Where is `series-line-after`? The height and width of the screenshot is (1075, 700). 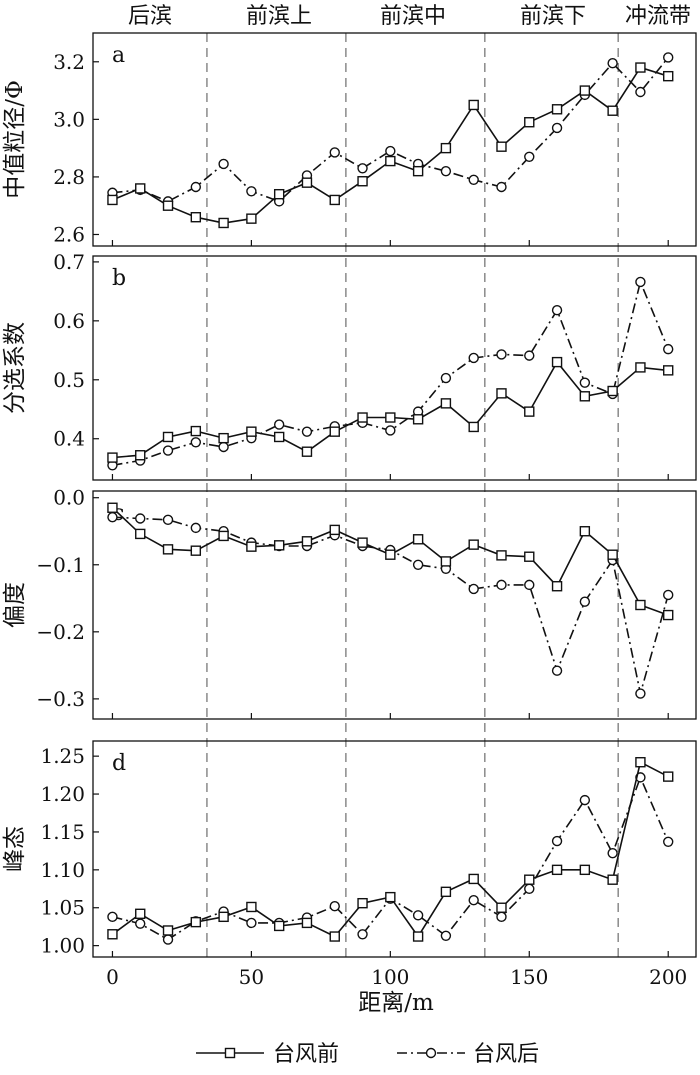
series-line-after is located at coordinates (390, 129).